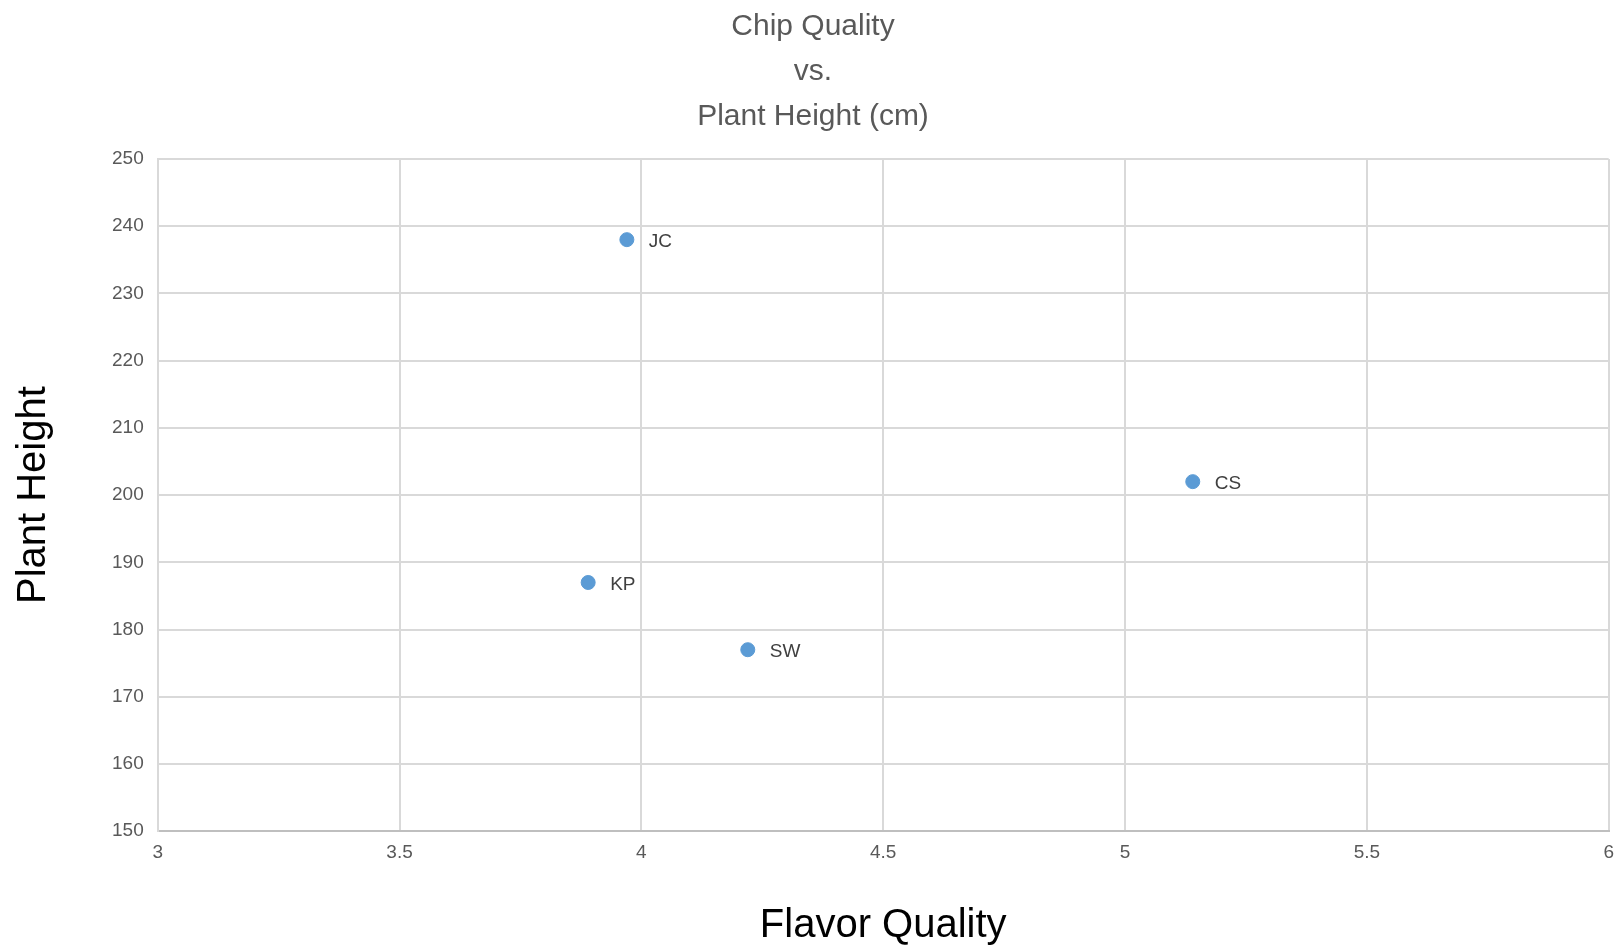 The height and width of the screenshot is (950, 1624). What do you see at coordinates (813, 69) in the screenshot?
I see `chart-title: Chip Quality vs. Plant Height (cm)` at bounding box center [813, 69].